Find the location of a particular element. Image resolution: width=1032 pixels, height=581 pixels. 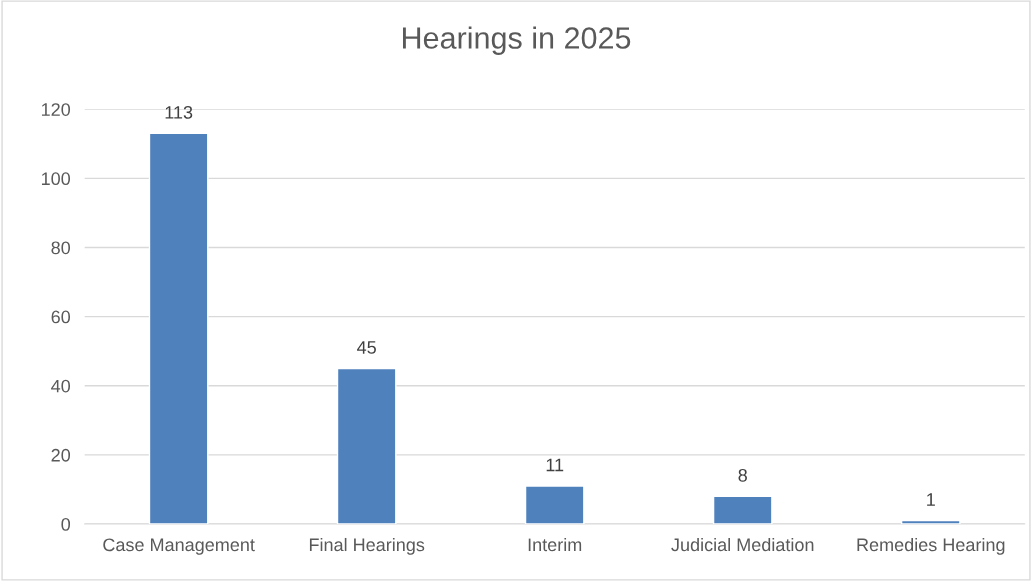

y-tick-label: 0 is located at coordinates (66, 524).